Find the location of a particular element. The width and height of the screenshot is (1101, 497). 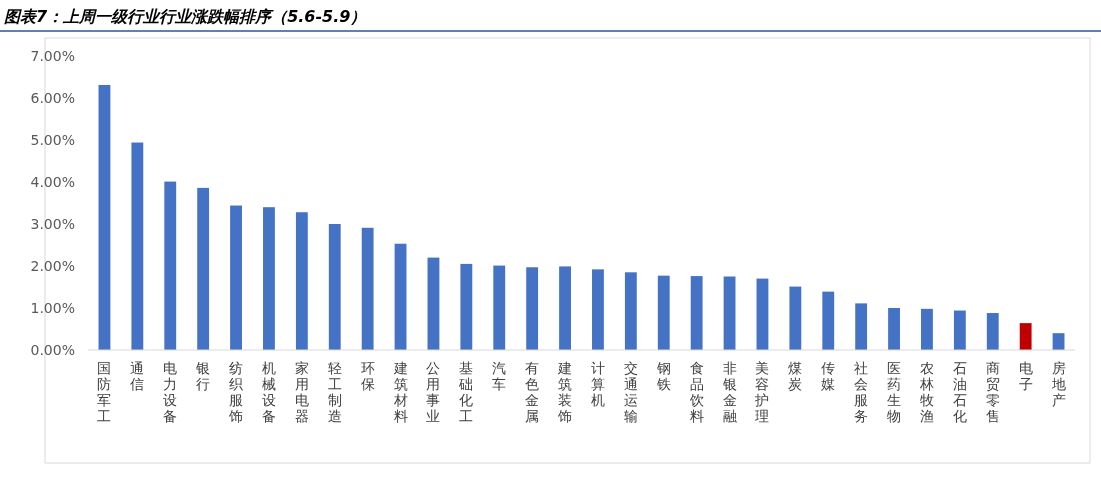

x-tick-label: 计算机 is located at coordinates (597, 384).